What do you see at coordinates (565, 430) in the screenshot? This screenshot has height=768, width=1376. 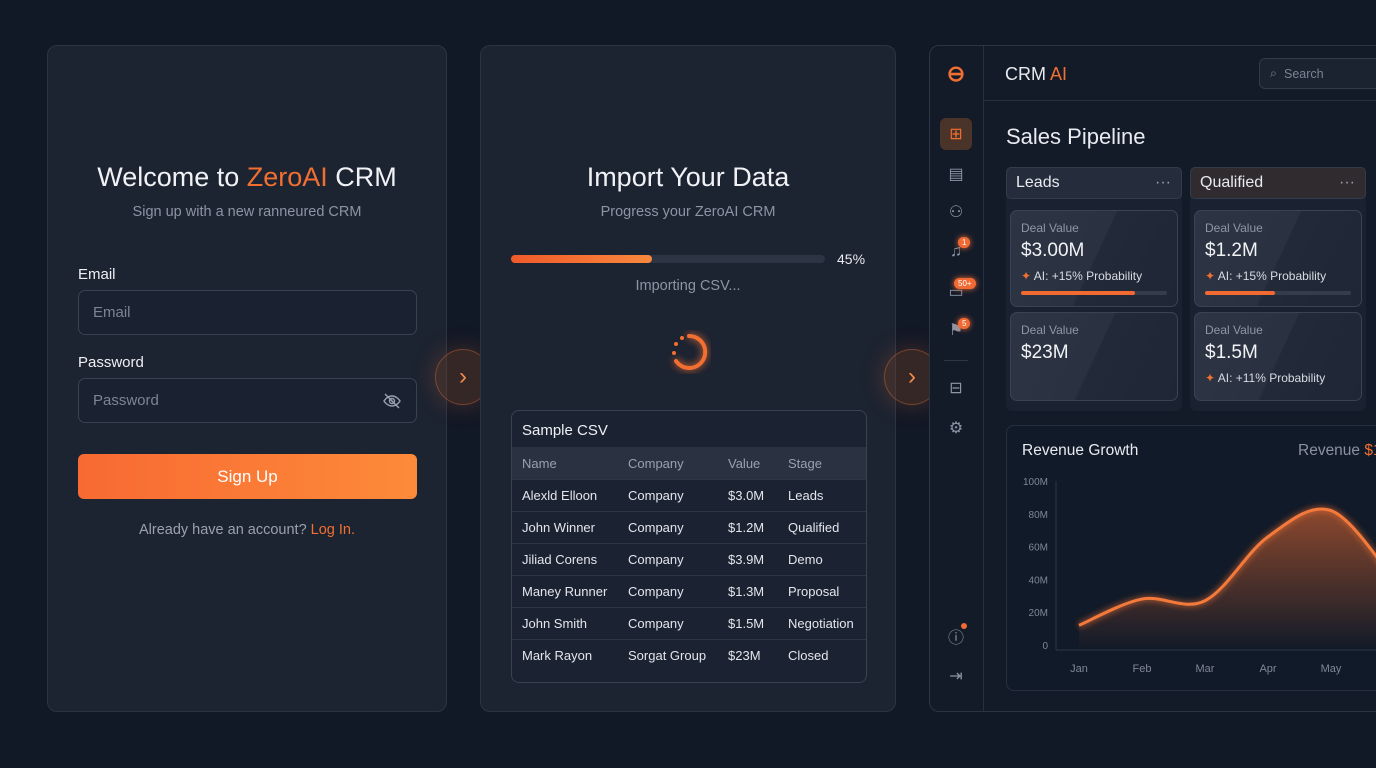 I see `table-caption: Sample CSV` at bounding box center [565, 430].